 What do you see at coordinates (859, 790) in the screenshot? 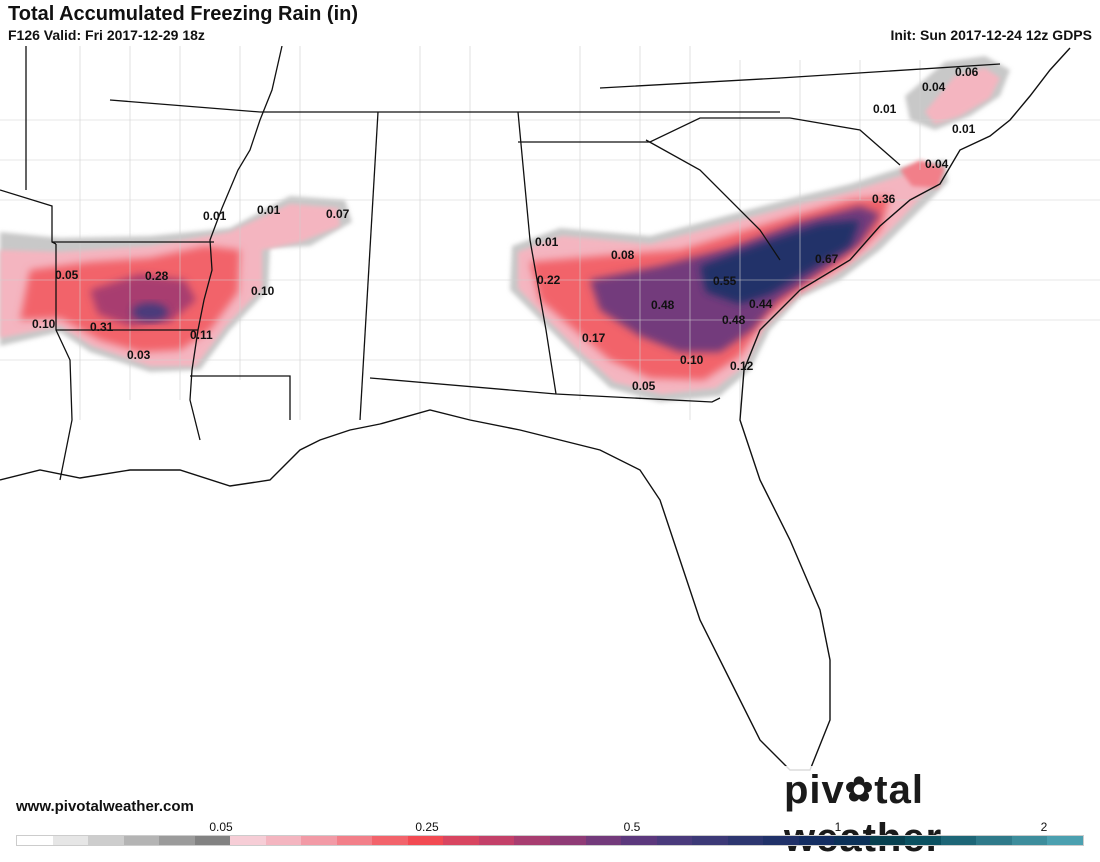
I see `gear-icon: ✿` at bounding box center [859, 790].